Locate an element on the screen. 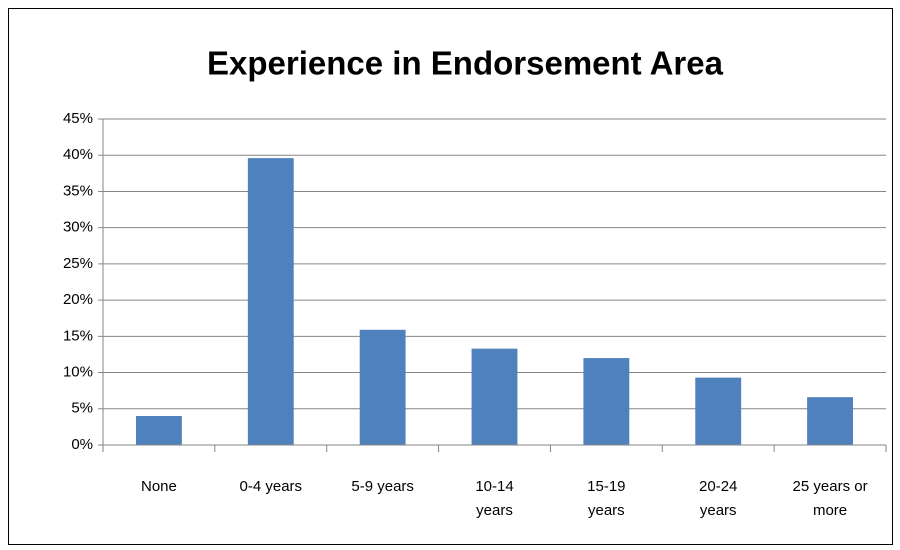 The image size is (900, 550). y-tick-label: 35% is located at coordinates (78, 190).